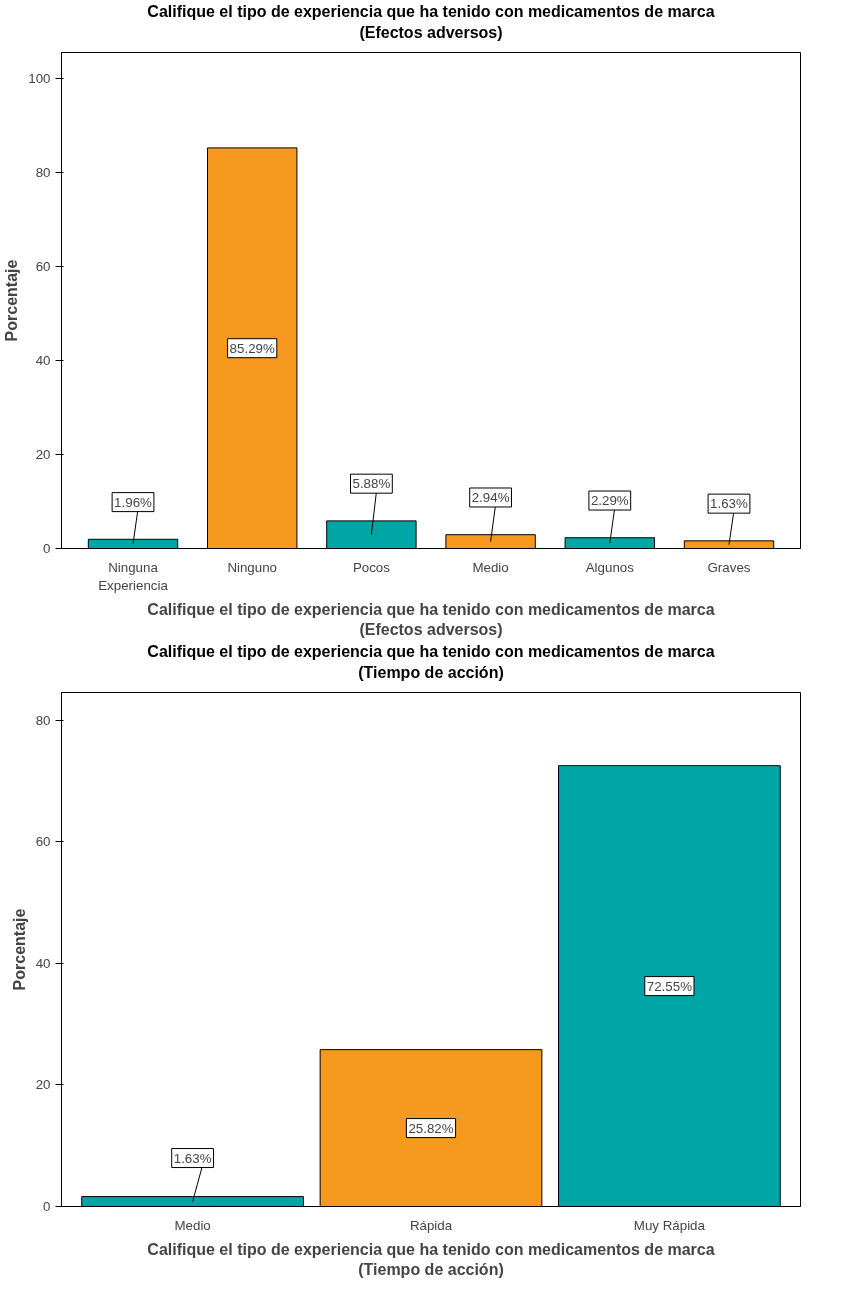 The width and height of the screenshot is (841, 1294). Describe the element at coordinates (431, 22) in the screenshot. I see `chart-title: Califique el tipo de experiencia que ha tenido con medicamentos de marca (Efectos adversos)` at that location.